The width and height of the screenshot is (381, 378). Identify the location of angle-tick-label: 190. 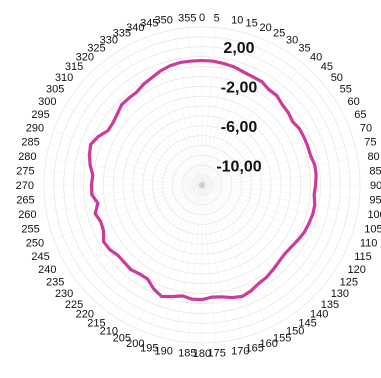
(163, 351).